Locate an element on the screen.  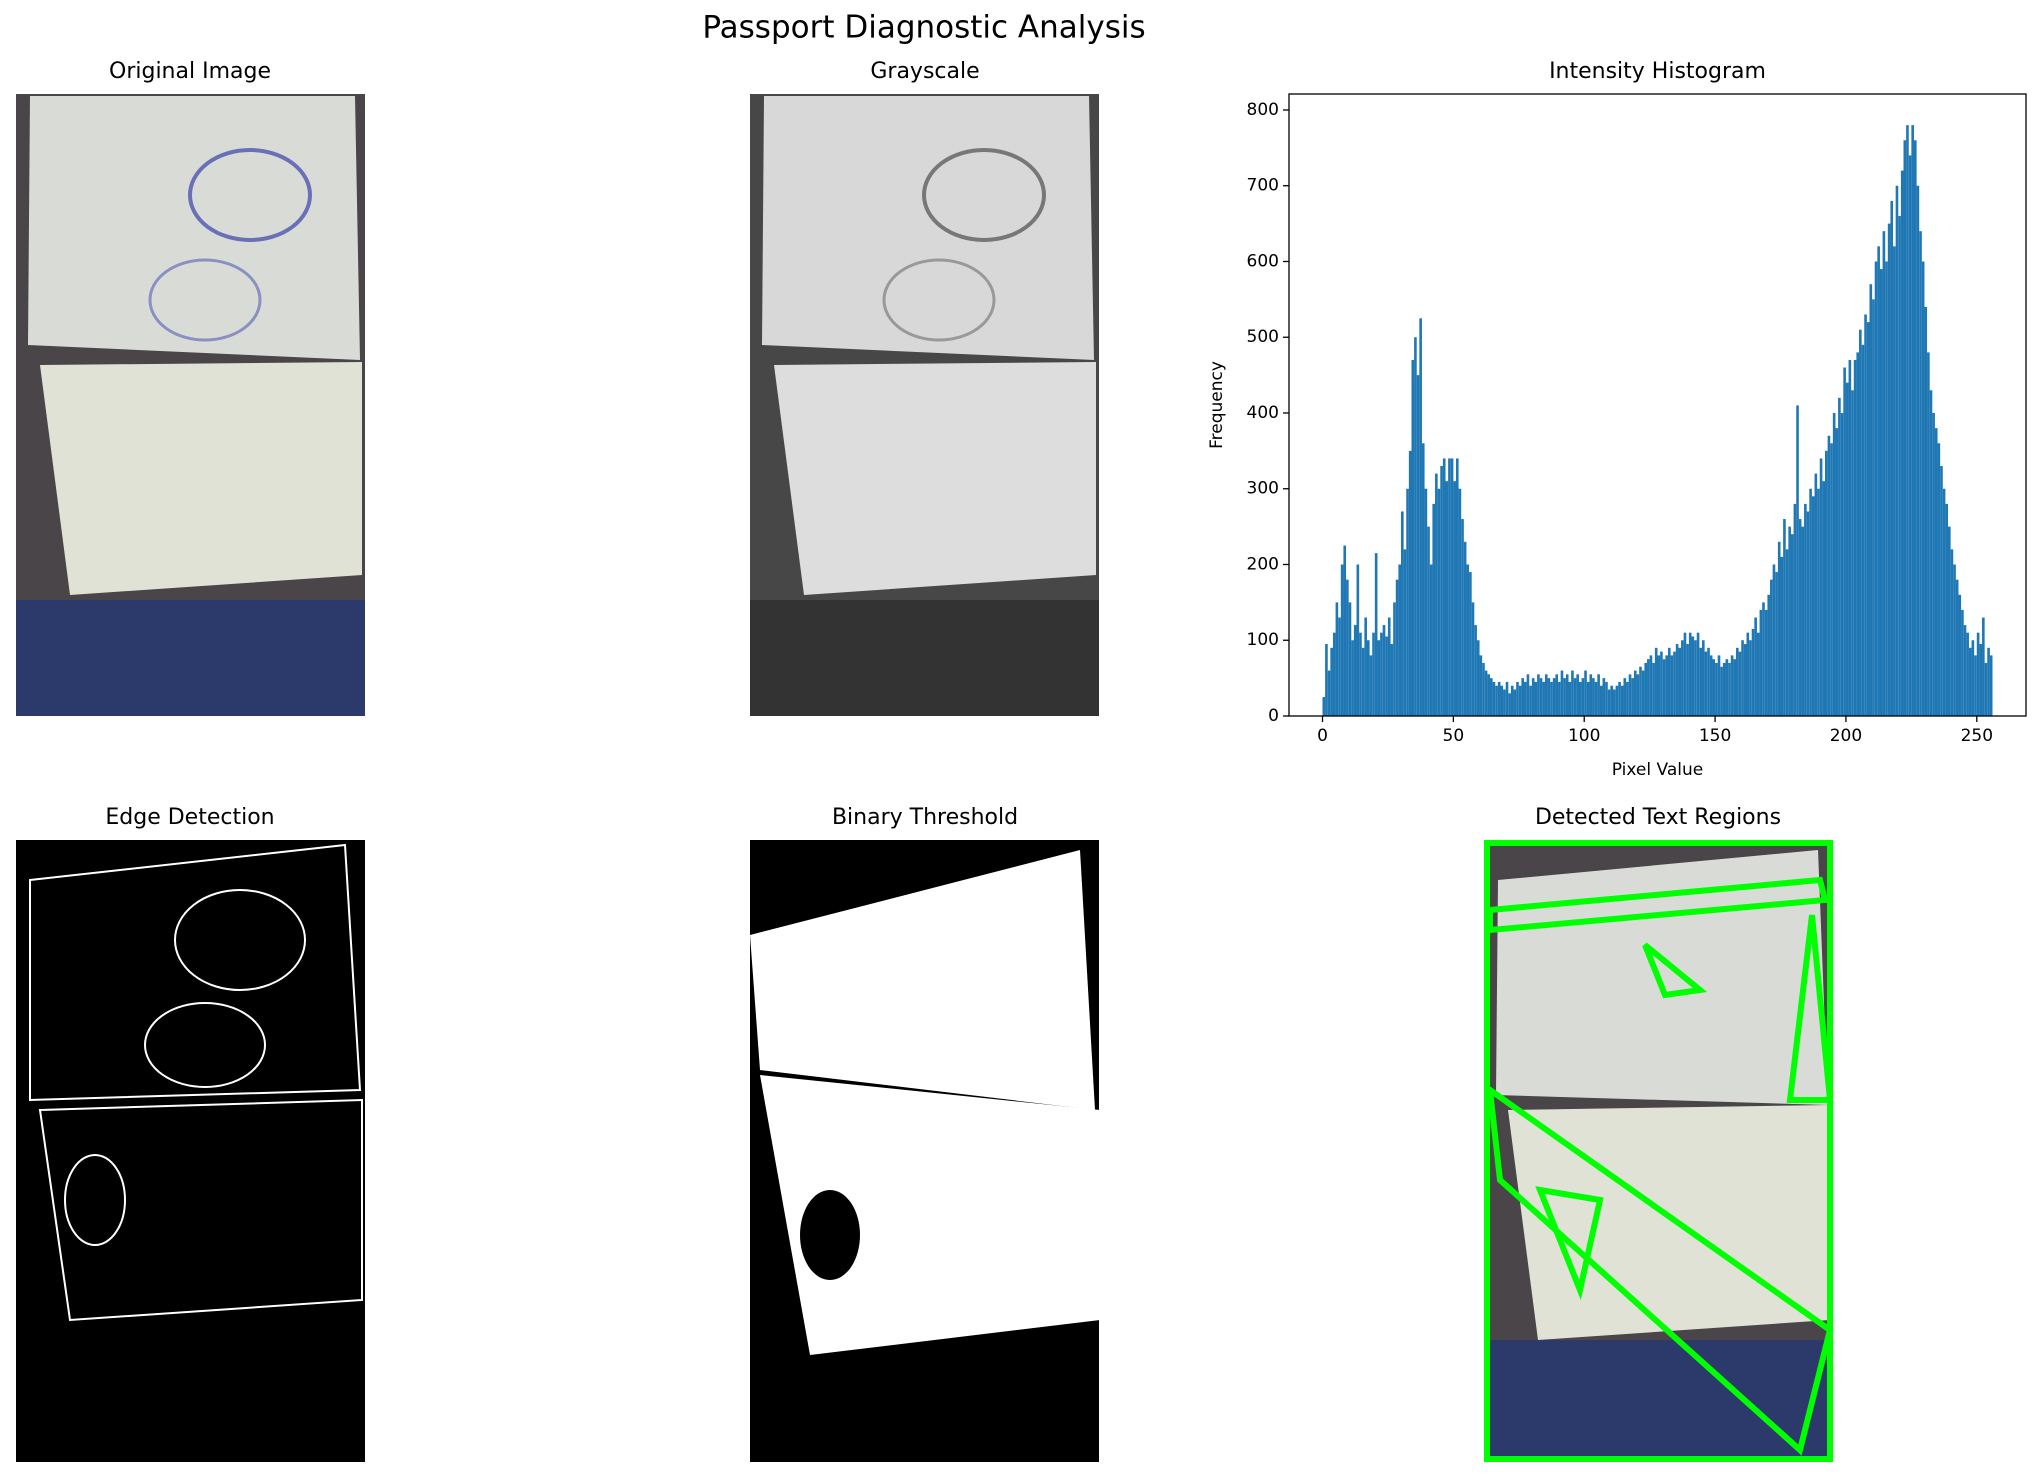
x-axis-label: Pixel Value is located at coordinates (1657, 770).